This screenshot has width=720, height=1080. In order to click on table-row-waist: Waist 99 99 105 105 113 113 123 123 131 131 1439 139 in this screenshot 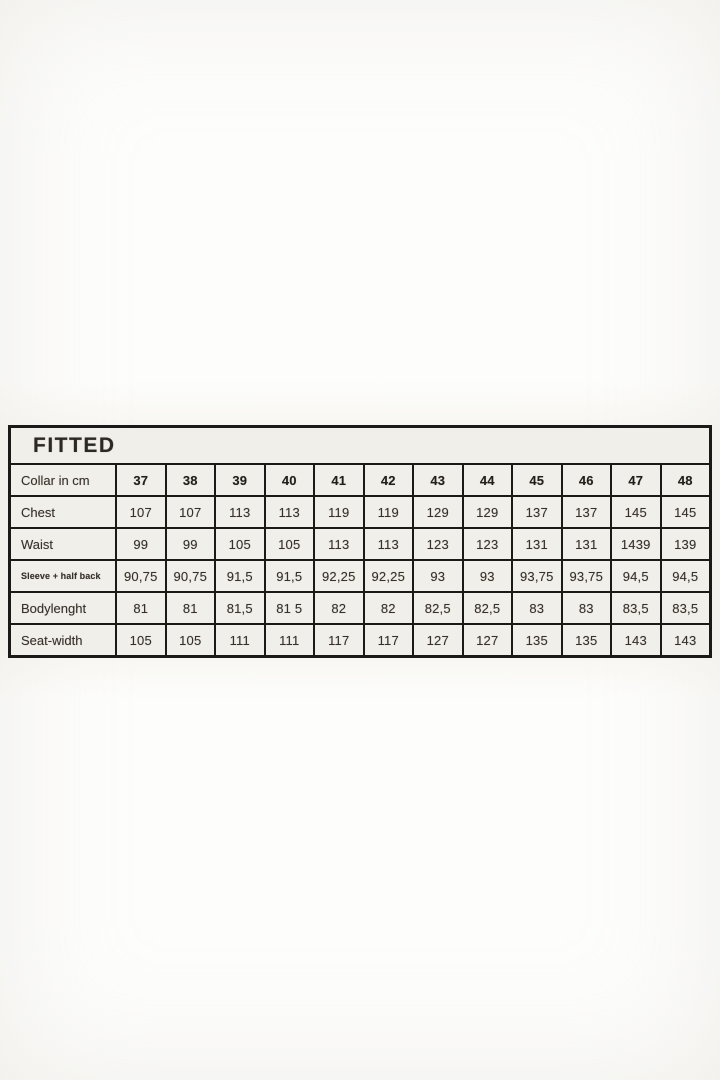, I will do `click(360, 544)`.